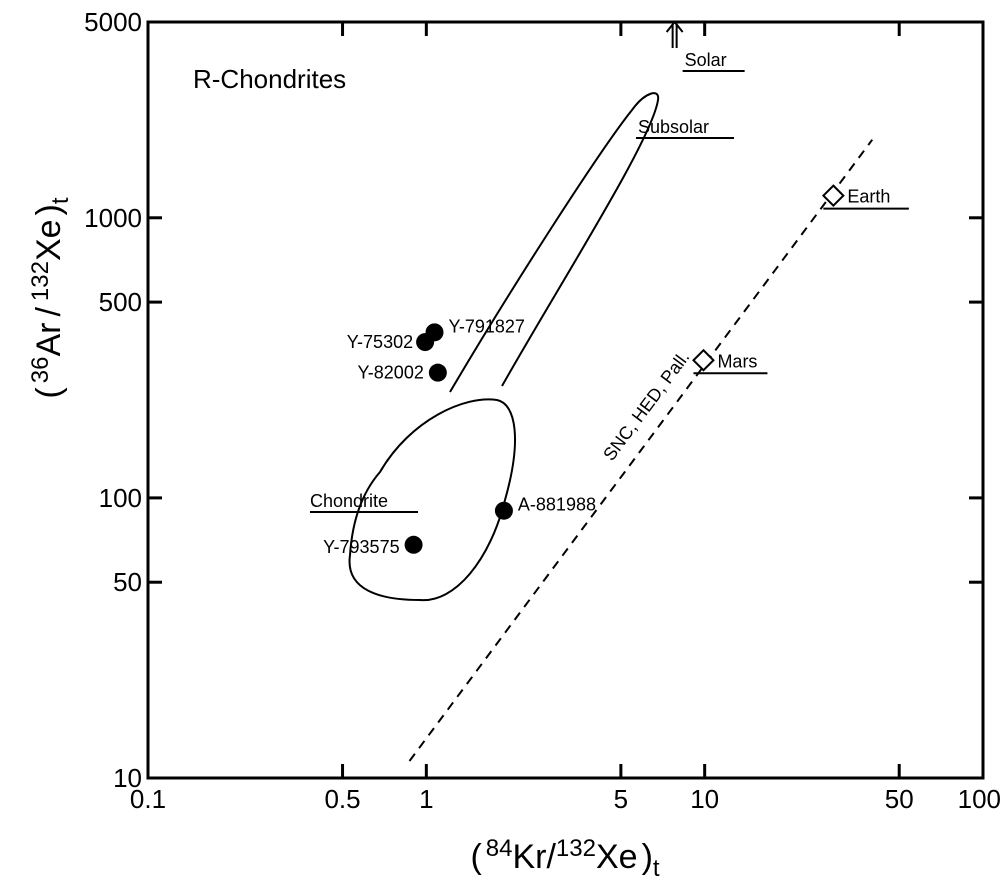 The height and width of the screenshot is (878, 1006). I want to click on data-label-a-881988: A-881988, so click(557, 505).